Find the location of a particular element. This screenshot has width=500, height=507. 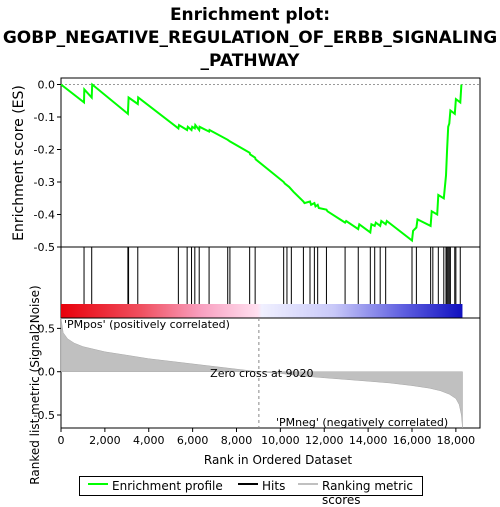

metric-axis-label: Ranked list metric (Signal2Noise) is located at coordinates (35, 384).